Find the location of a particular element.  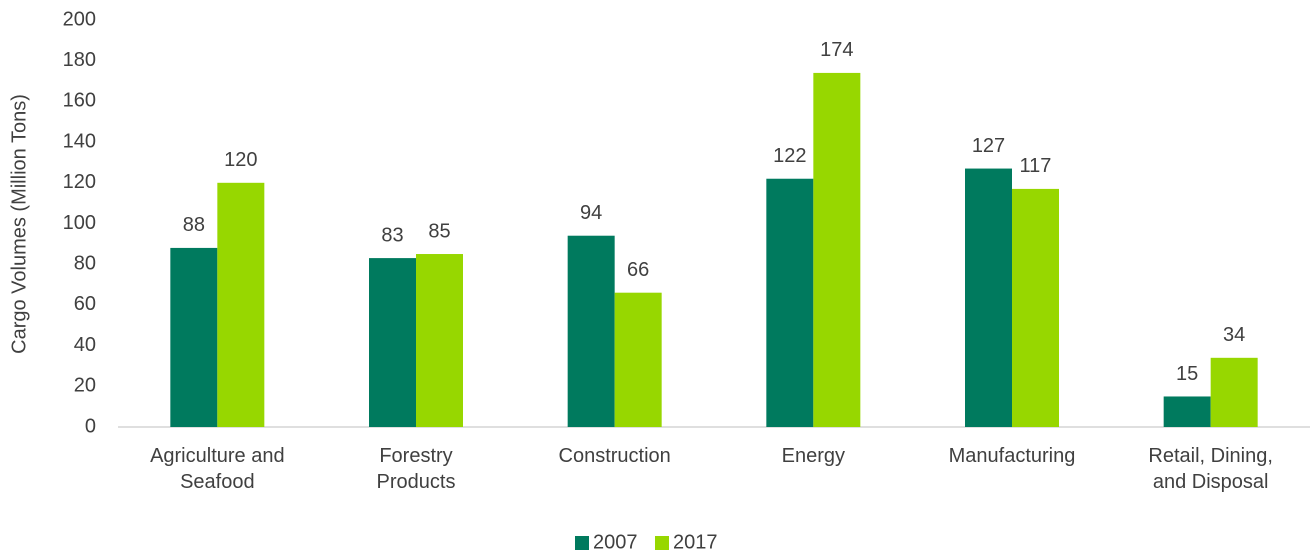

y-tick-label: 80 is located at coordinates (85, 263).